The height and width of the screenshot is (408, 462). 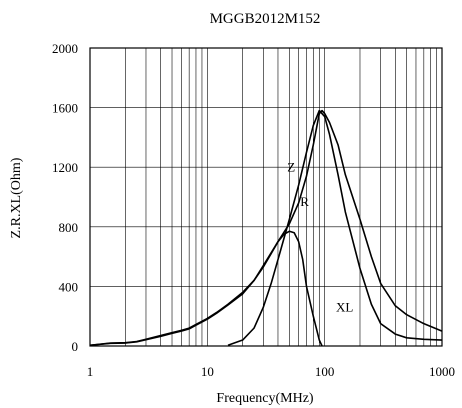 I want to click on y-tick-label: 0, so click(x=75, y=346).